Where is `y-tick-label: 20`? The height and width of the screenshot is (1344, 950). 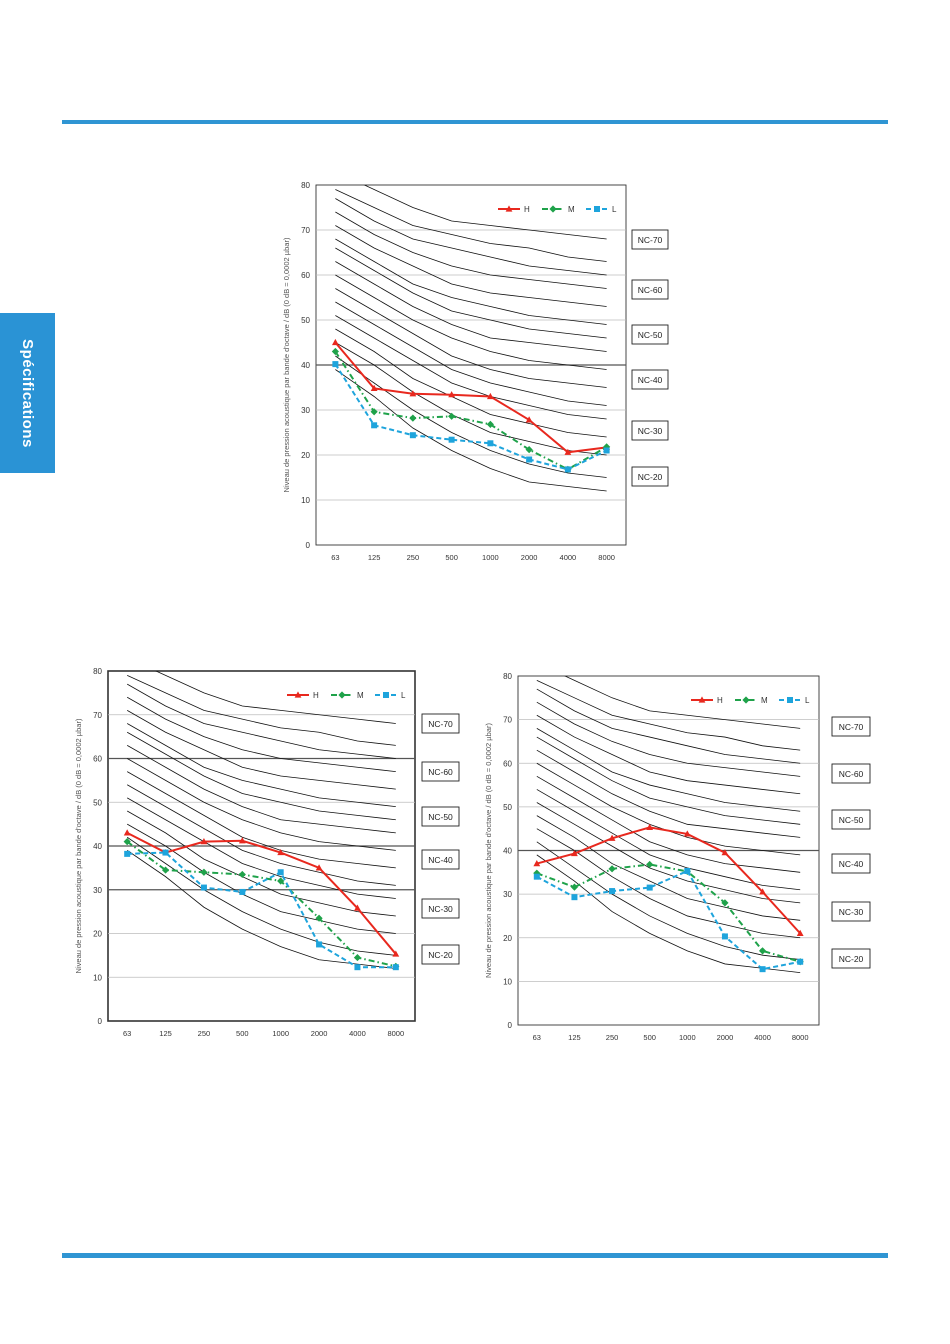 y-tick-label: 20 is located at coordinates (305, 455).